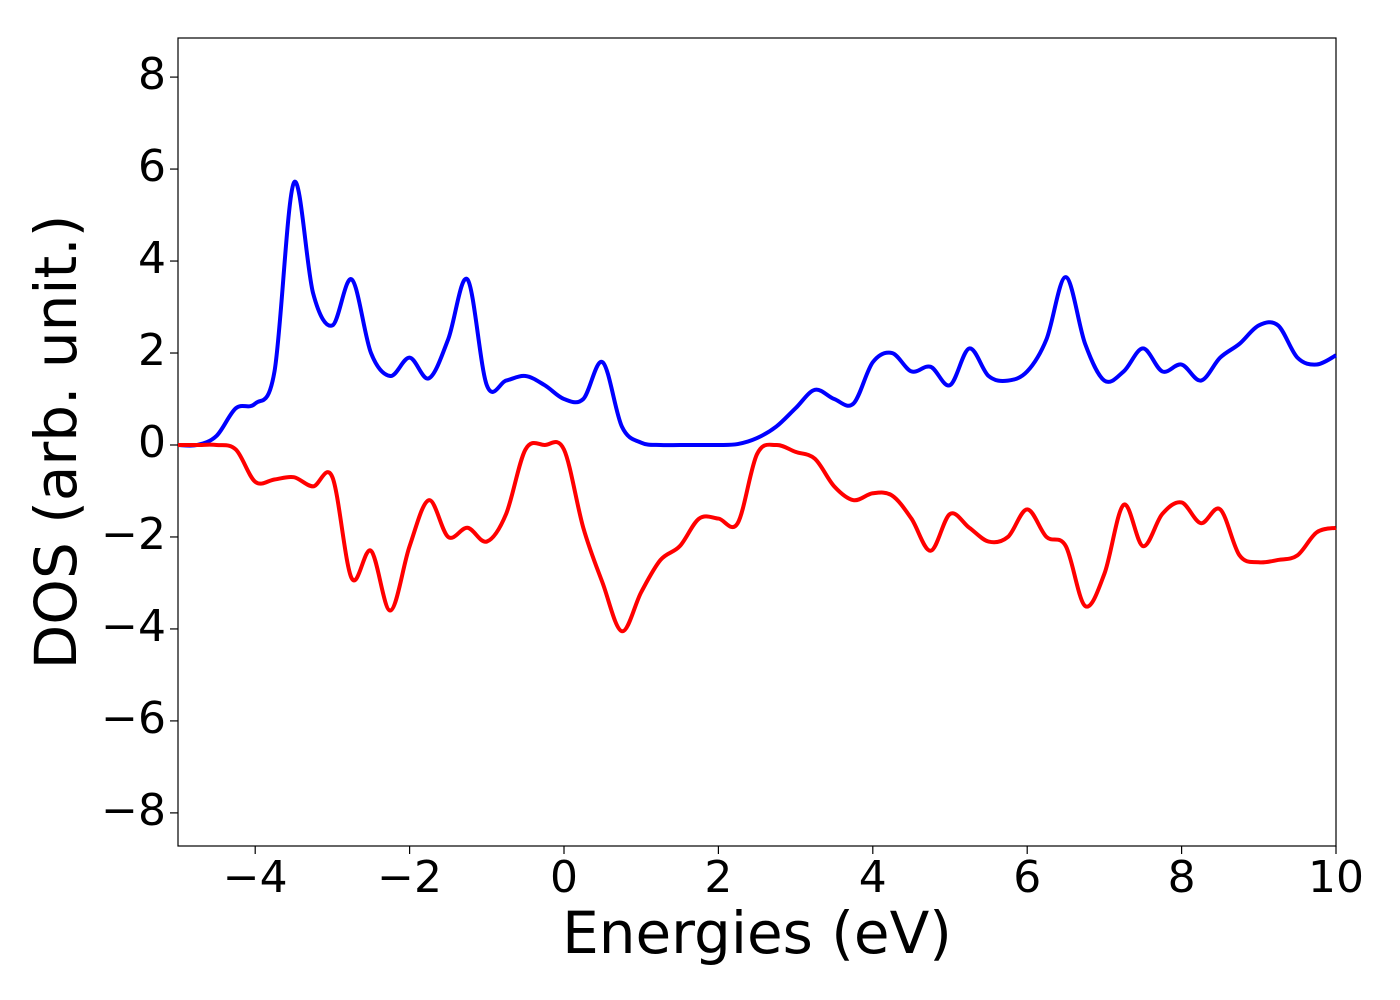 Image resolution: width=1400 pixels, height=1000 pixels. What do you see at coordinates (133, 534) in the screenshot?
I see `y-tick-label: −2` at bounding box center [133, 534].